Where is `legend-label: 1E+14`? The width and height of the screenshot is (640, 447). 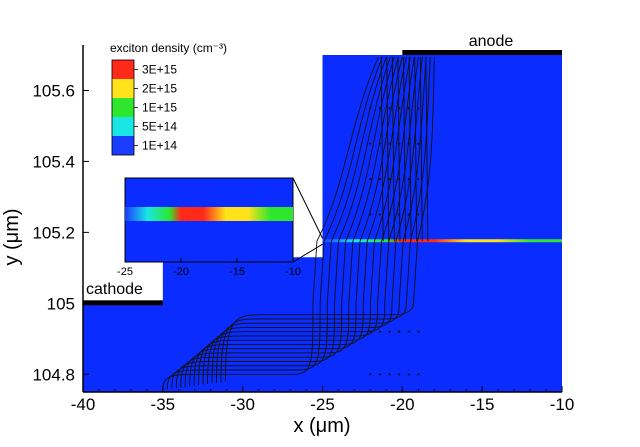 legend-label: 1E+14 is located at coordinates (159, 146).